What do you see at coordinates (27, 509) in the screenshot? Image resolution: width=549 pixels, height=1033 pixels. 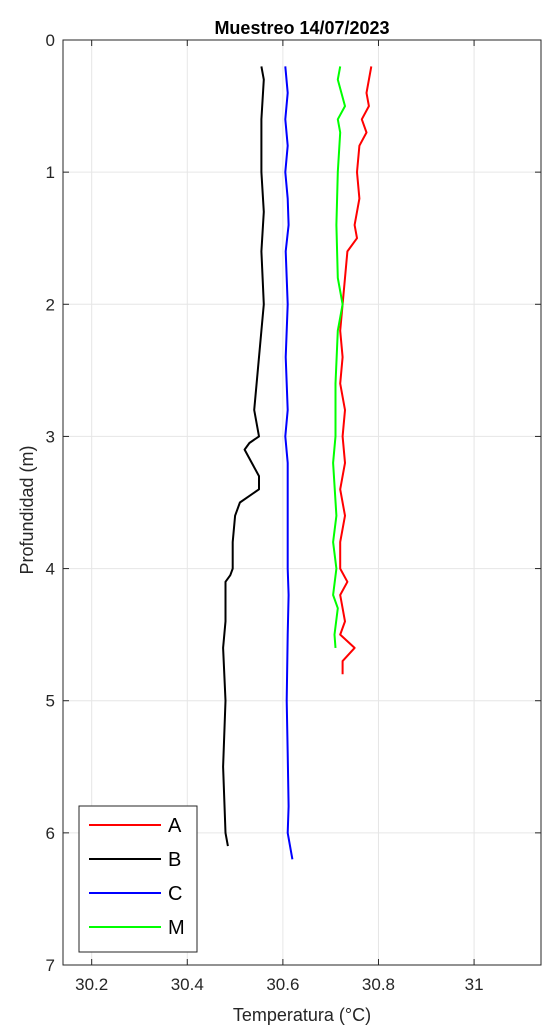 I see `y-axis-label: Profundidad (m)` at bounding box center [27, 509].